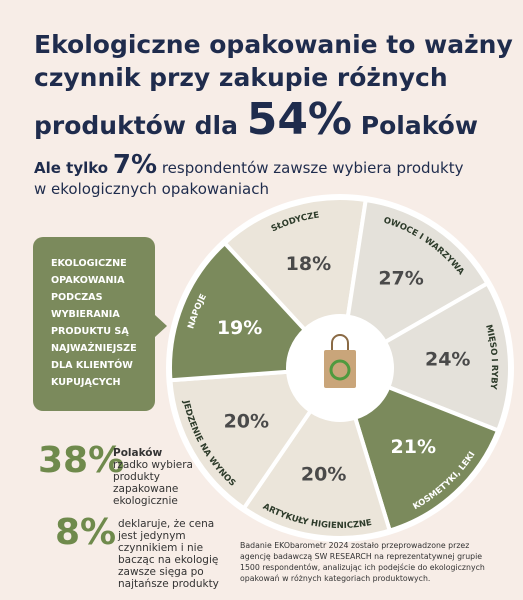 Image resolution: width=523 pixels, height=600 pixels. I want to click on segment-value: 19%, so click(239, 328).